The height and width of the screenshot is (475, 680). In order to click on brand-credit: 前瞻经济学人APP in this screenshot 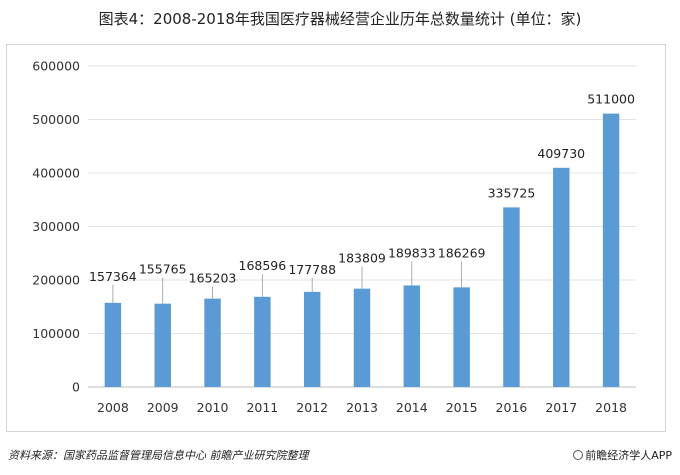, I will do `click(622, 455)`.